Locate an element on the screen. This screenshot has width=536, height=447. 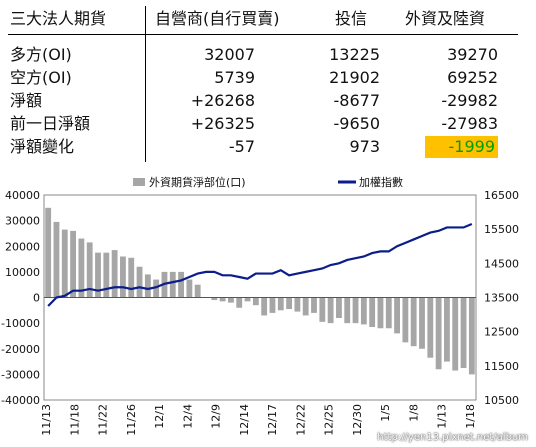
x-tick-label: 11/13 is located at coordinates (46, 420).